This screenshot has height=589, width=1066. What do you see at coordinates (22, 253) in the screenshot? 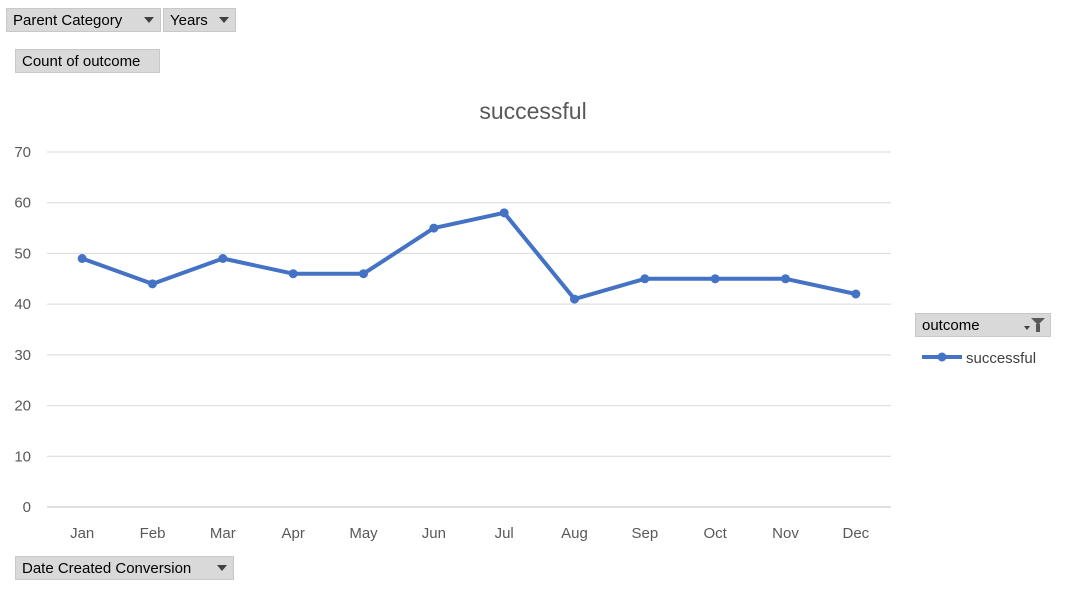
I see `y-tick-label: 50` at bounding box center [22, 253].